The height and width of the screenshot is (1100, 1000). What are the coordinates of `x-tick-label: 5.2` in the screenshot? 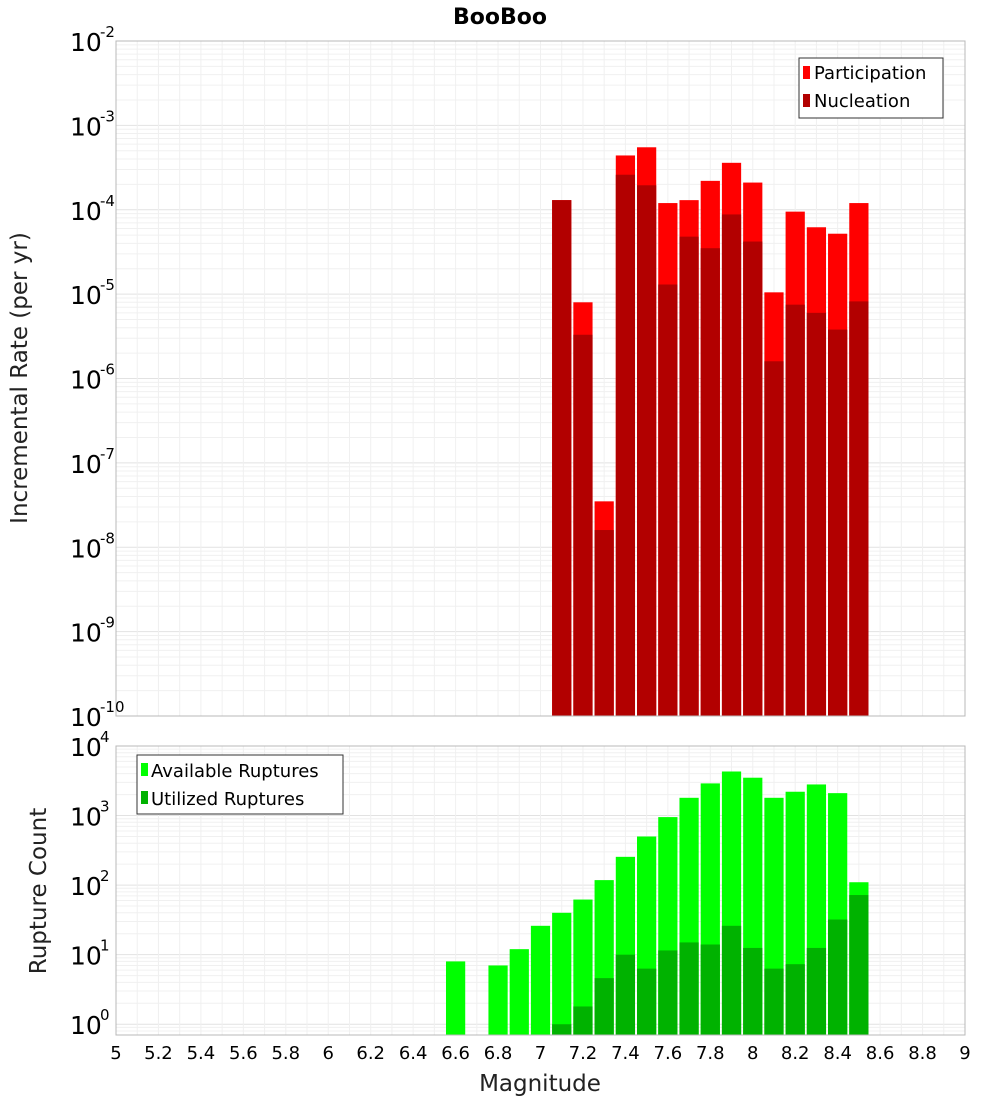 It's located at (158, 1053).